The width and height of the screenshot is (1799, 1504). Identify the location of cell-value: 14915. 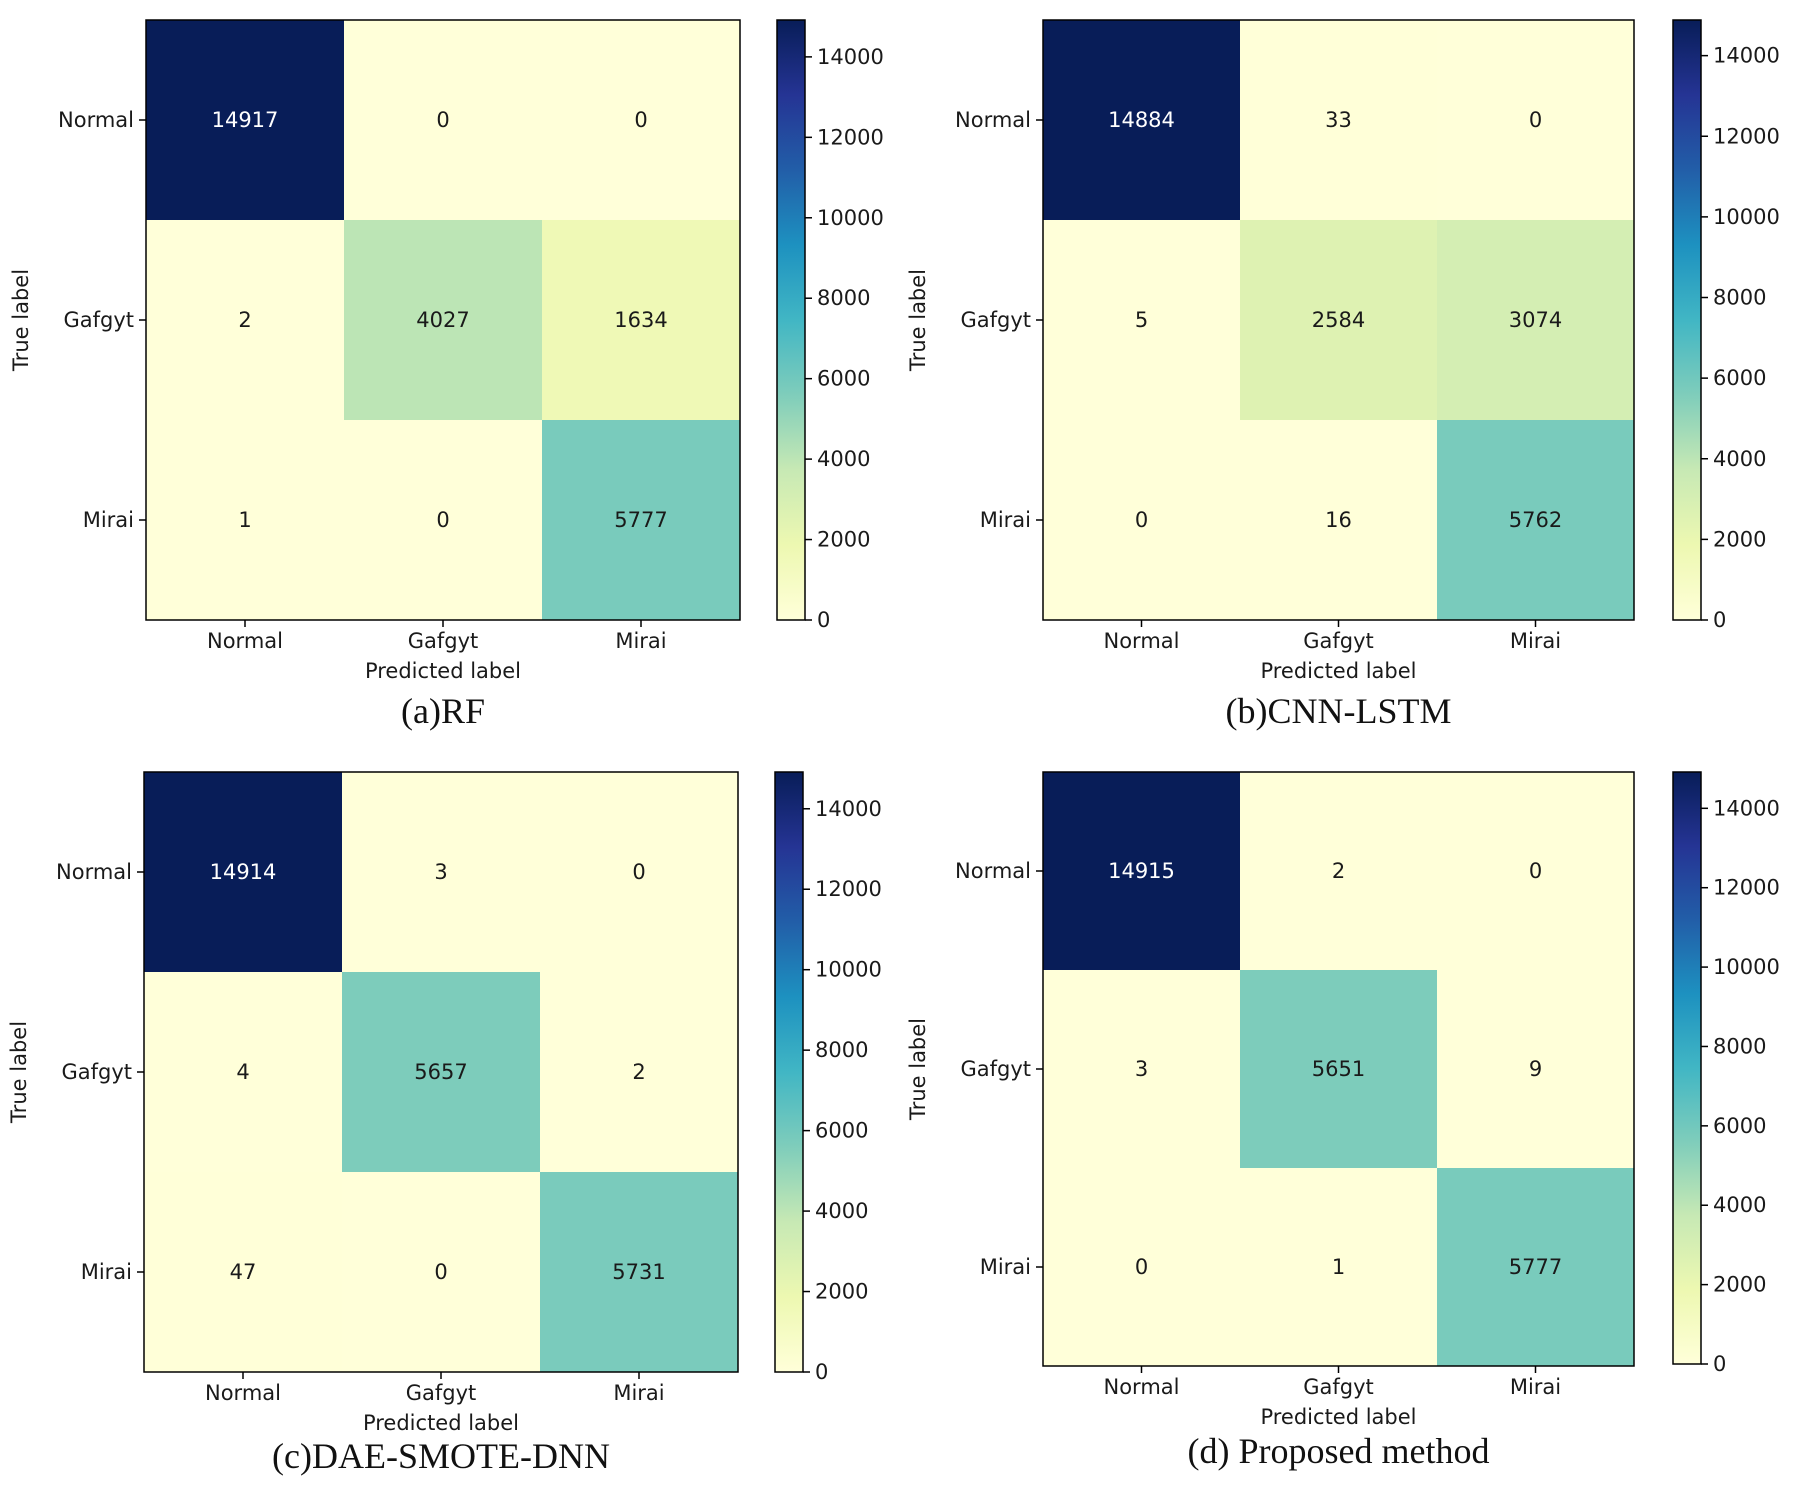
(1141, 871).